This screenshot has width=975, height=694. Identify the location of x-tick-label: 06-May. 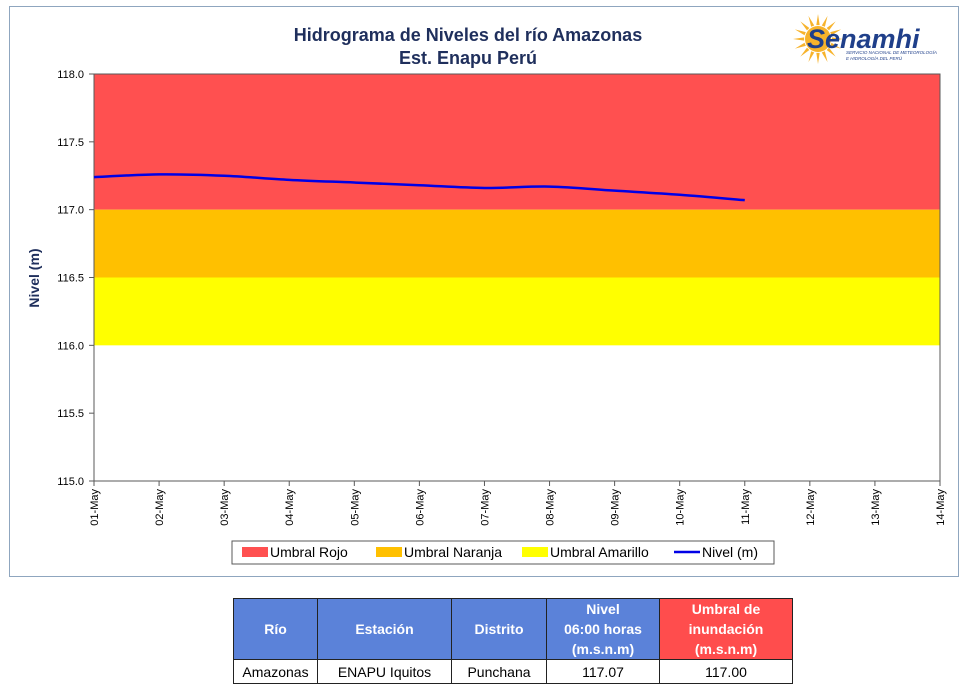
(420, 507).